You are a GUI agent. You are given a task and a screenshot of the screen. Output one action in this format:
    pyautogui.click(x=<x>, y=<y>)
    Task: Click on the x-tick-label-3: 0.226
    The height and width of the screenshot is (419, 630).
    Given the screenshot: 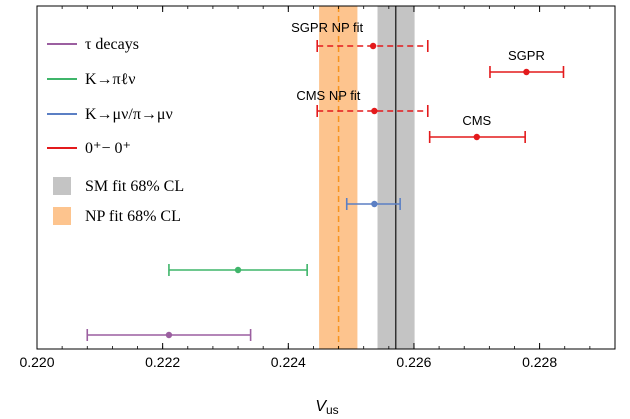 What is the action you would take?
    pyautogui.click(x=413, y=362)
    